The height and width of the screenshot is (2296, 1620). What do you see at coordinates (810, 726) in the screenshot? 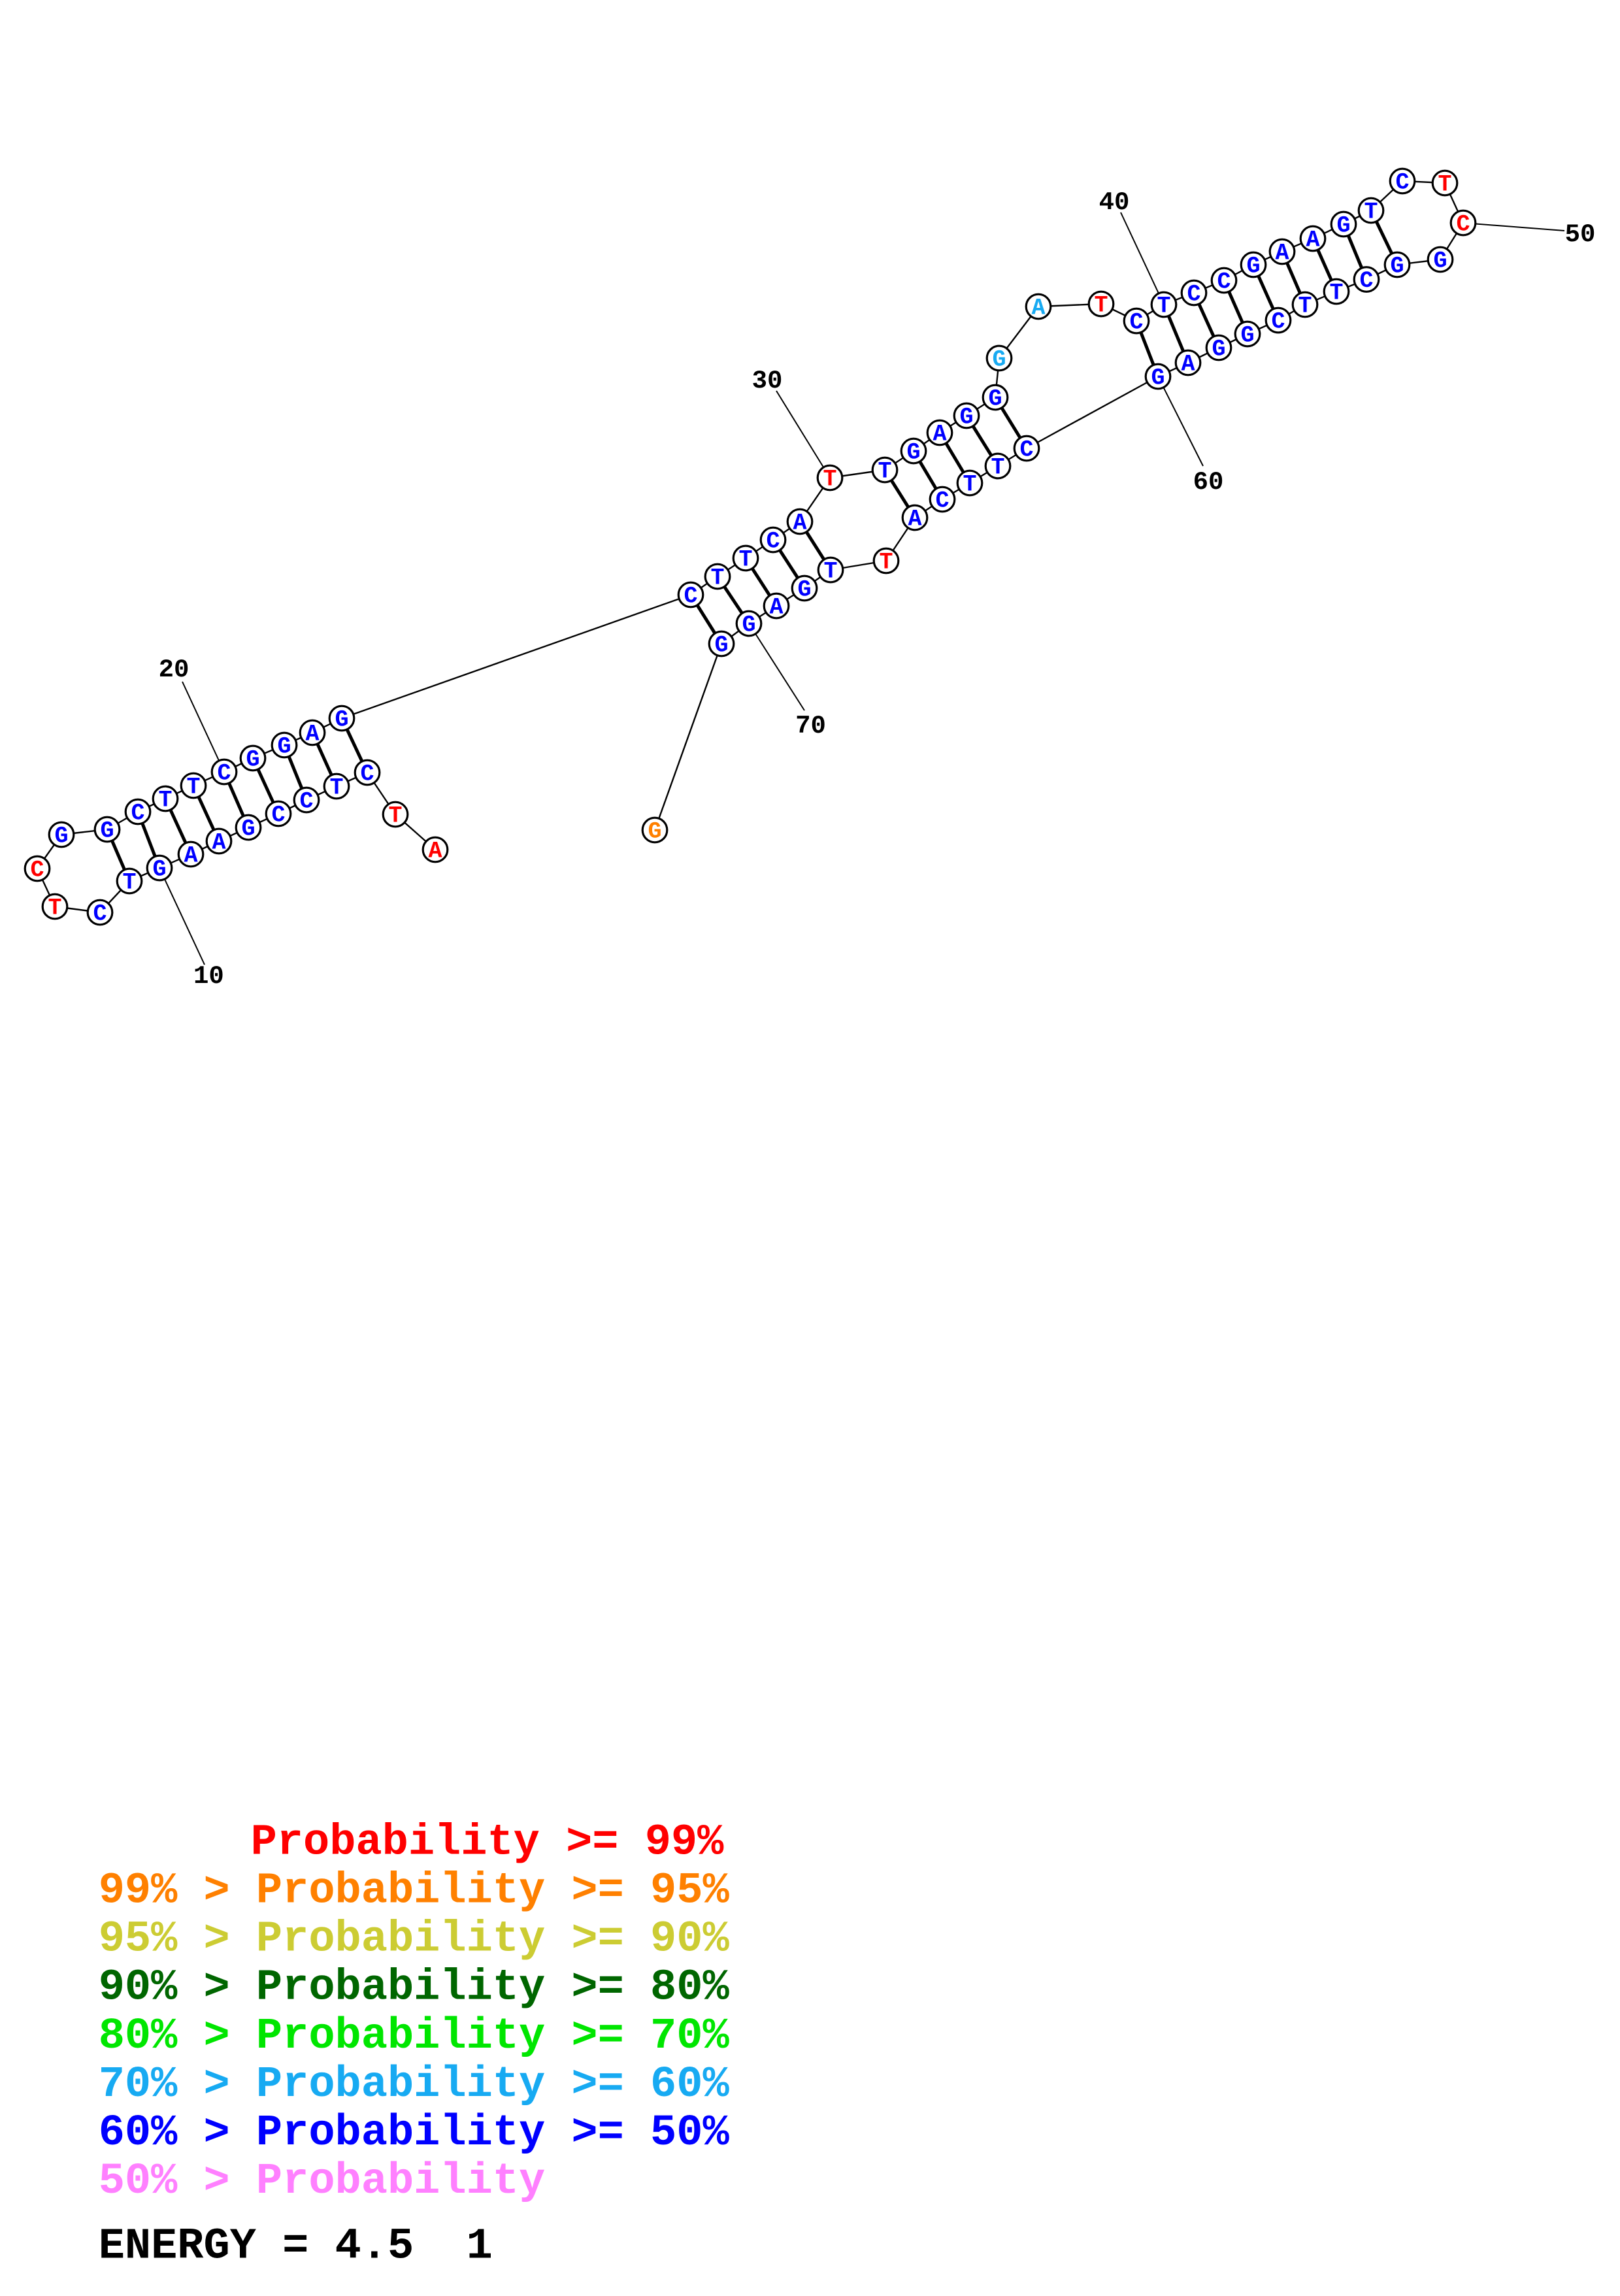
I see `svg-text: 70` at bounding box center [810, 726].